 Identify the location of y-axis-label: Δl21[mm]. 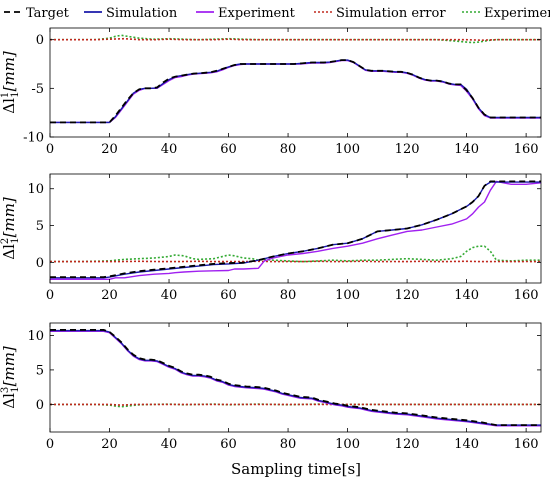
(10, 228).